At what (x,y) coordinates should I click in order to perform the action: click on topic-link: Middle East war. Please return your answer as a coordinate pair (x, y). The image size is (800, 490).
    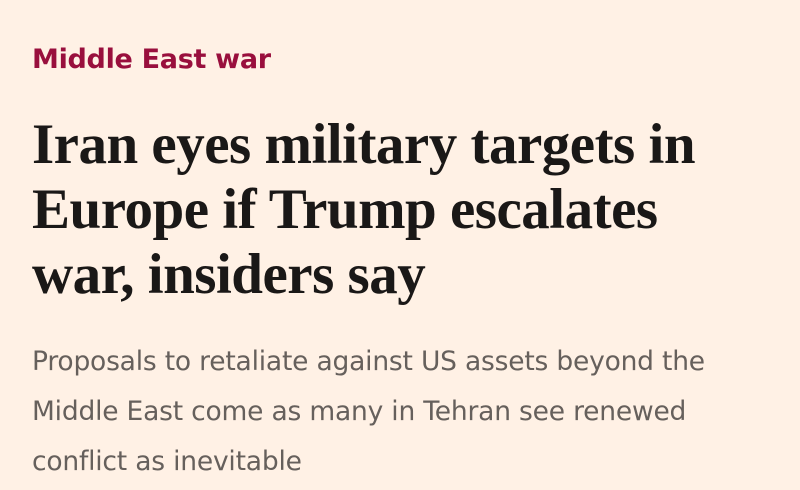
    Looking at the image, I should click on (151, 59).